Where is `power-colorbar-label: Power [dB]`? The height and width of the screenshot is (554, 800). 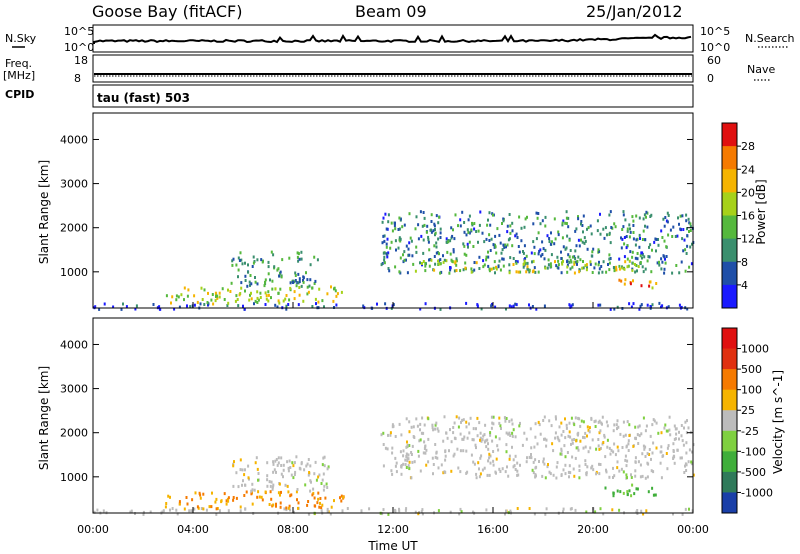 power-colorbar-label: Power [dB] is located at coordinates (761, 211).